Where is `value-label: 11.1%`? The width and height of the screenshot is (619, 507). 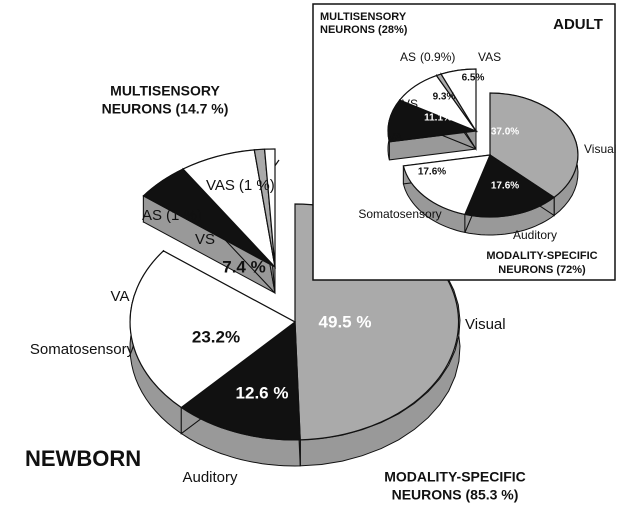 value-label: 11.1% is located at coordinates (438, 118).